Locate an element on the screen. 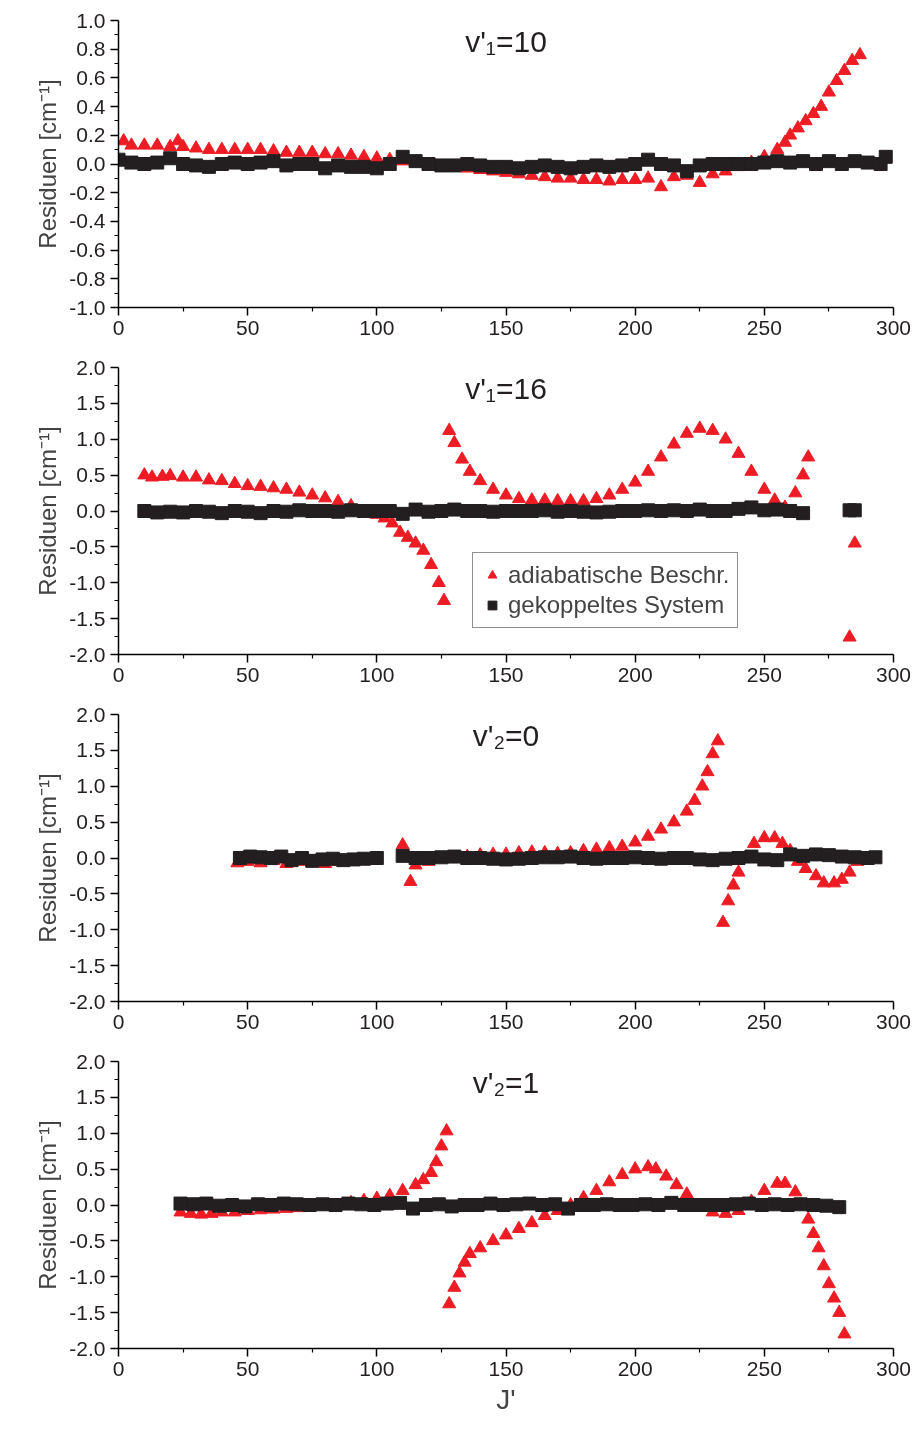 Image resolution: width=921 pixels, height=1438 pixels. y-tick-label: 0.6 is located at coordinates (91, 77).